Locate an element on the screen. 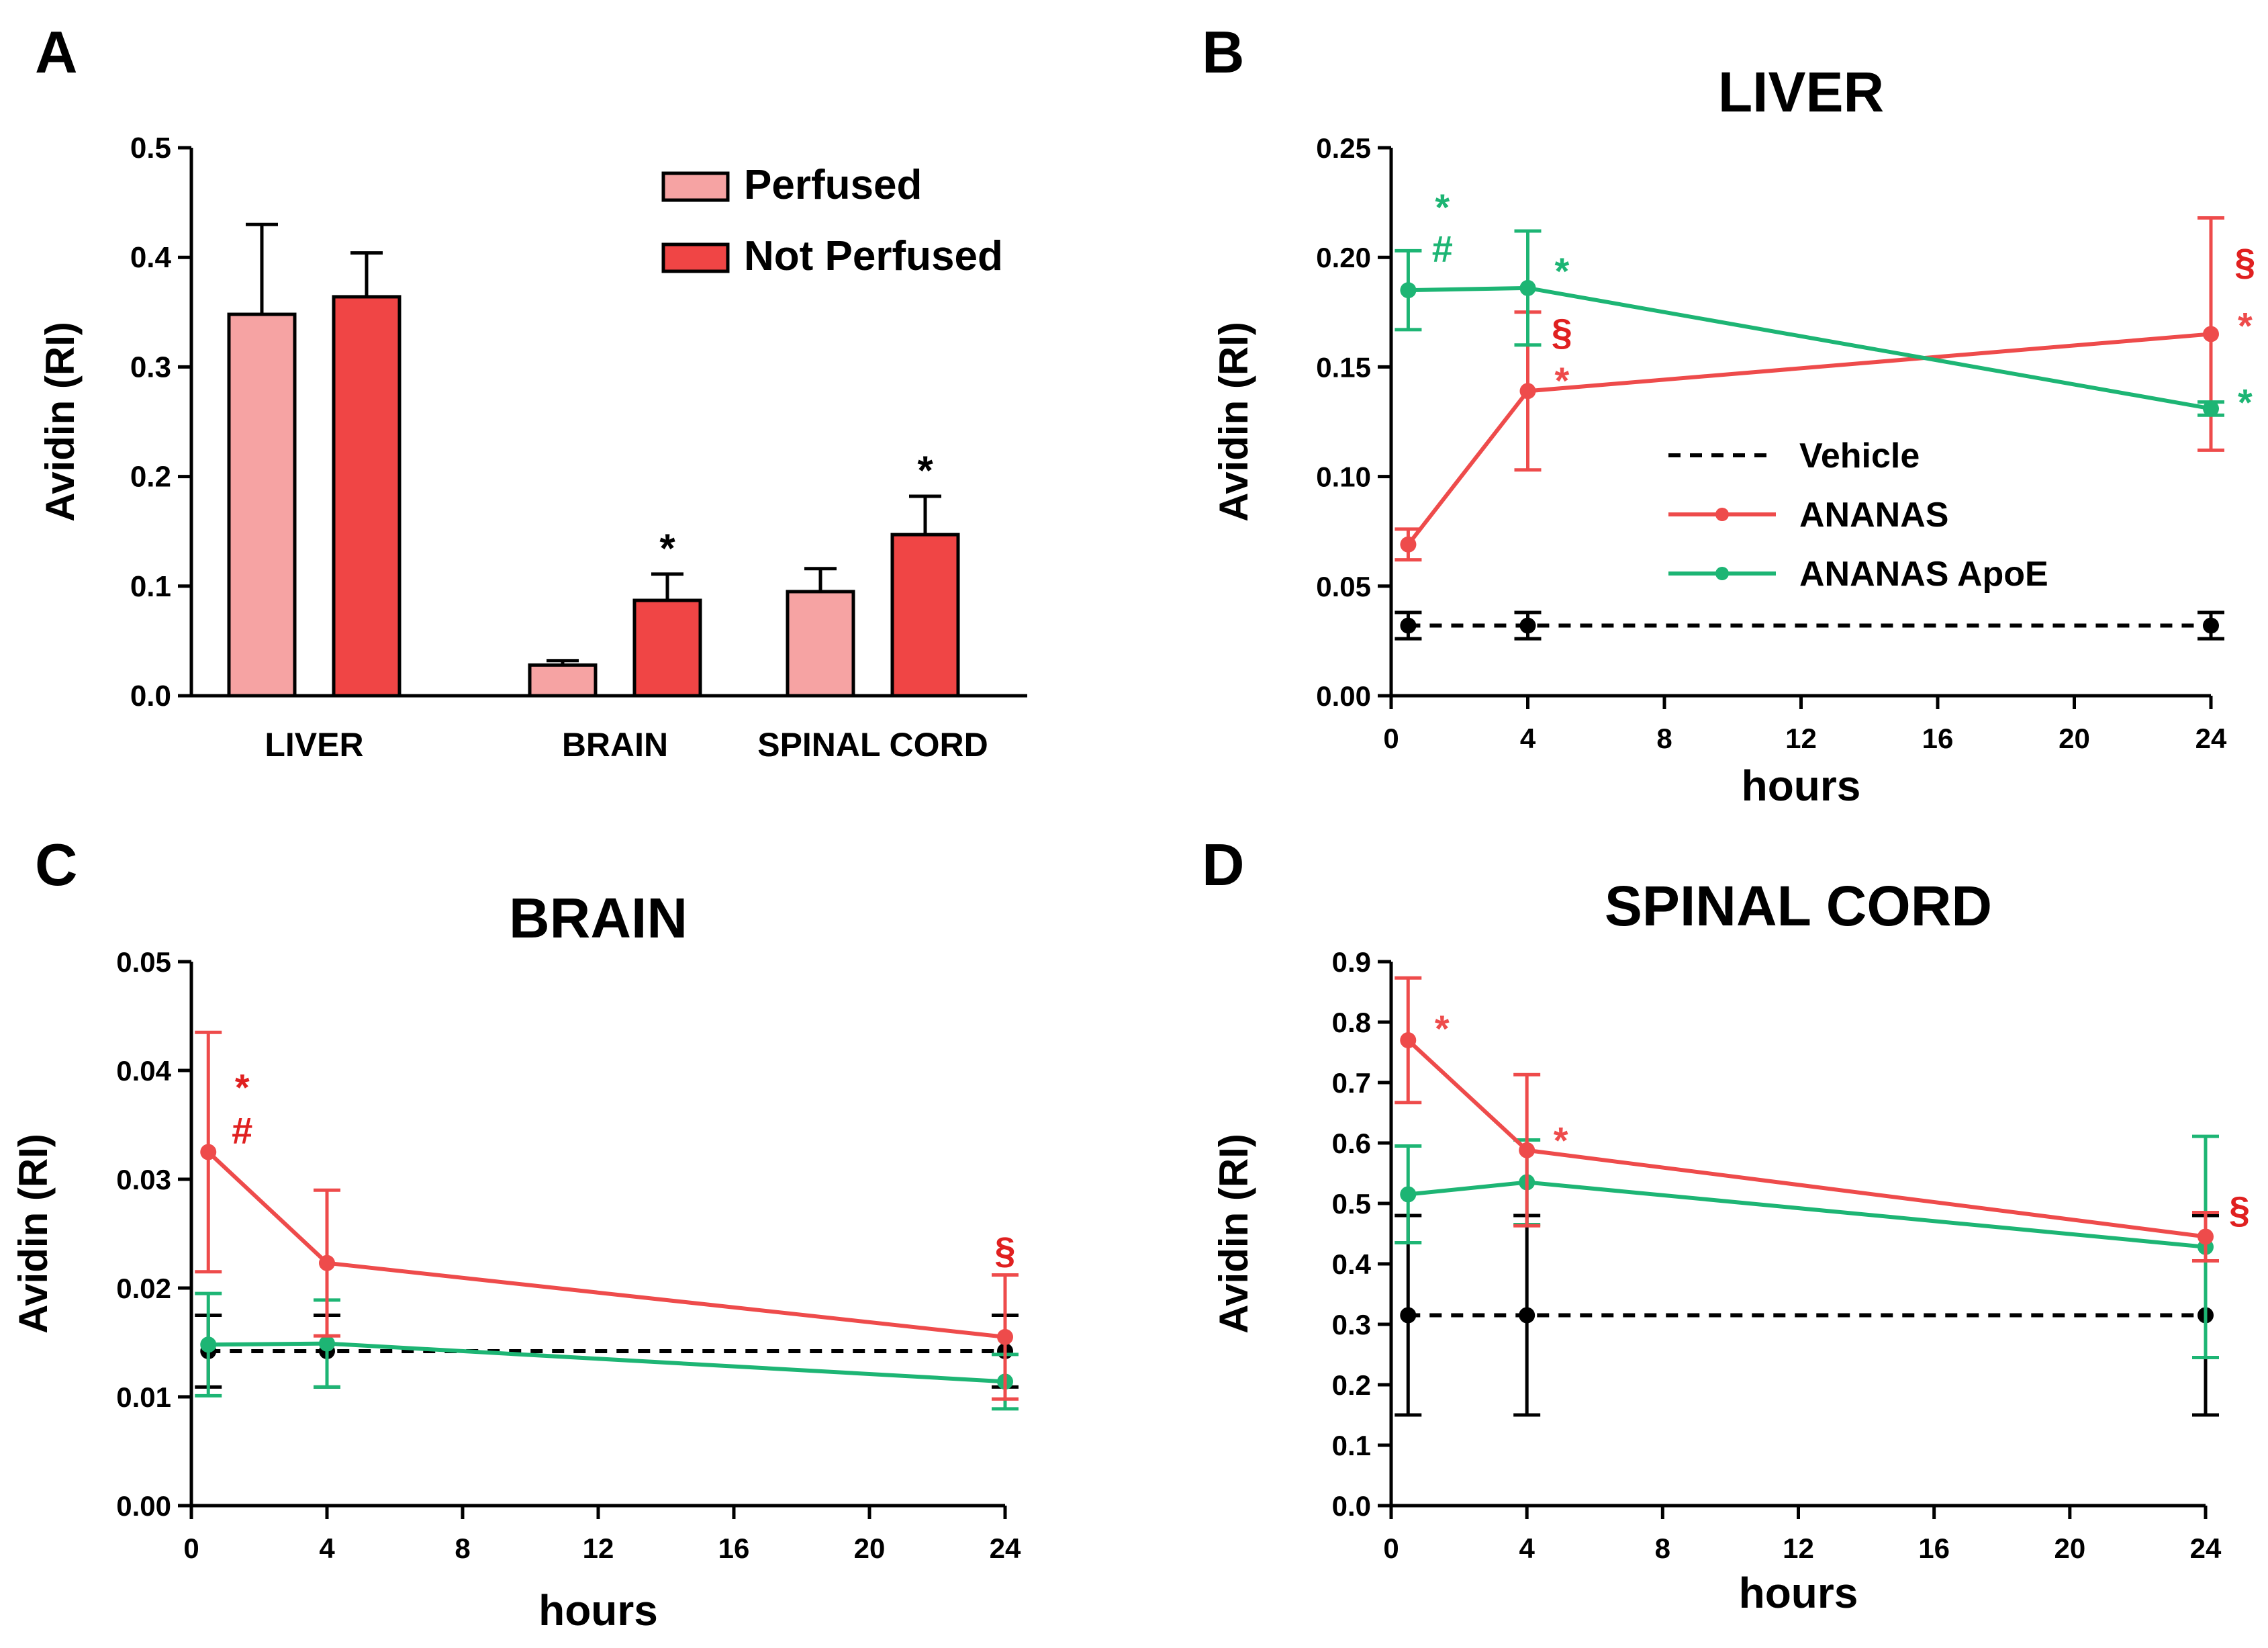  legend-label: ANANAS is located at coordinates (1873, 515).